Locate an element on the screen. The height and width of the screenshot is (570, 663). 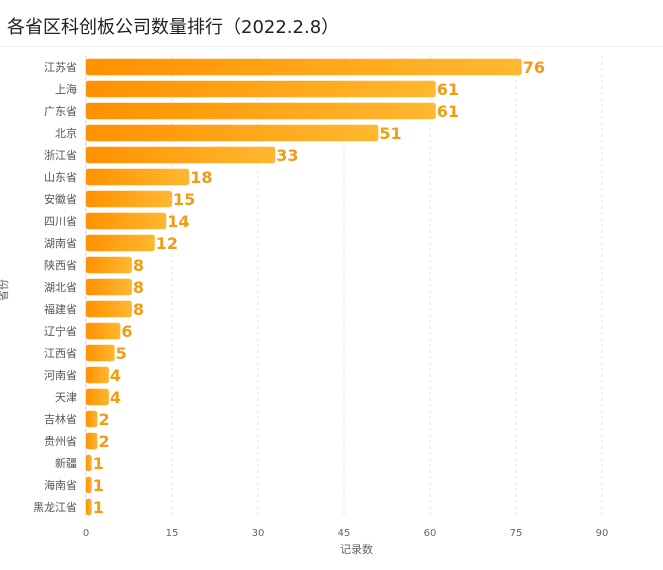
y-tick-label: 辽宁省 is located at coordinates (60, 331).